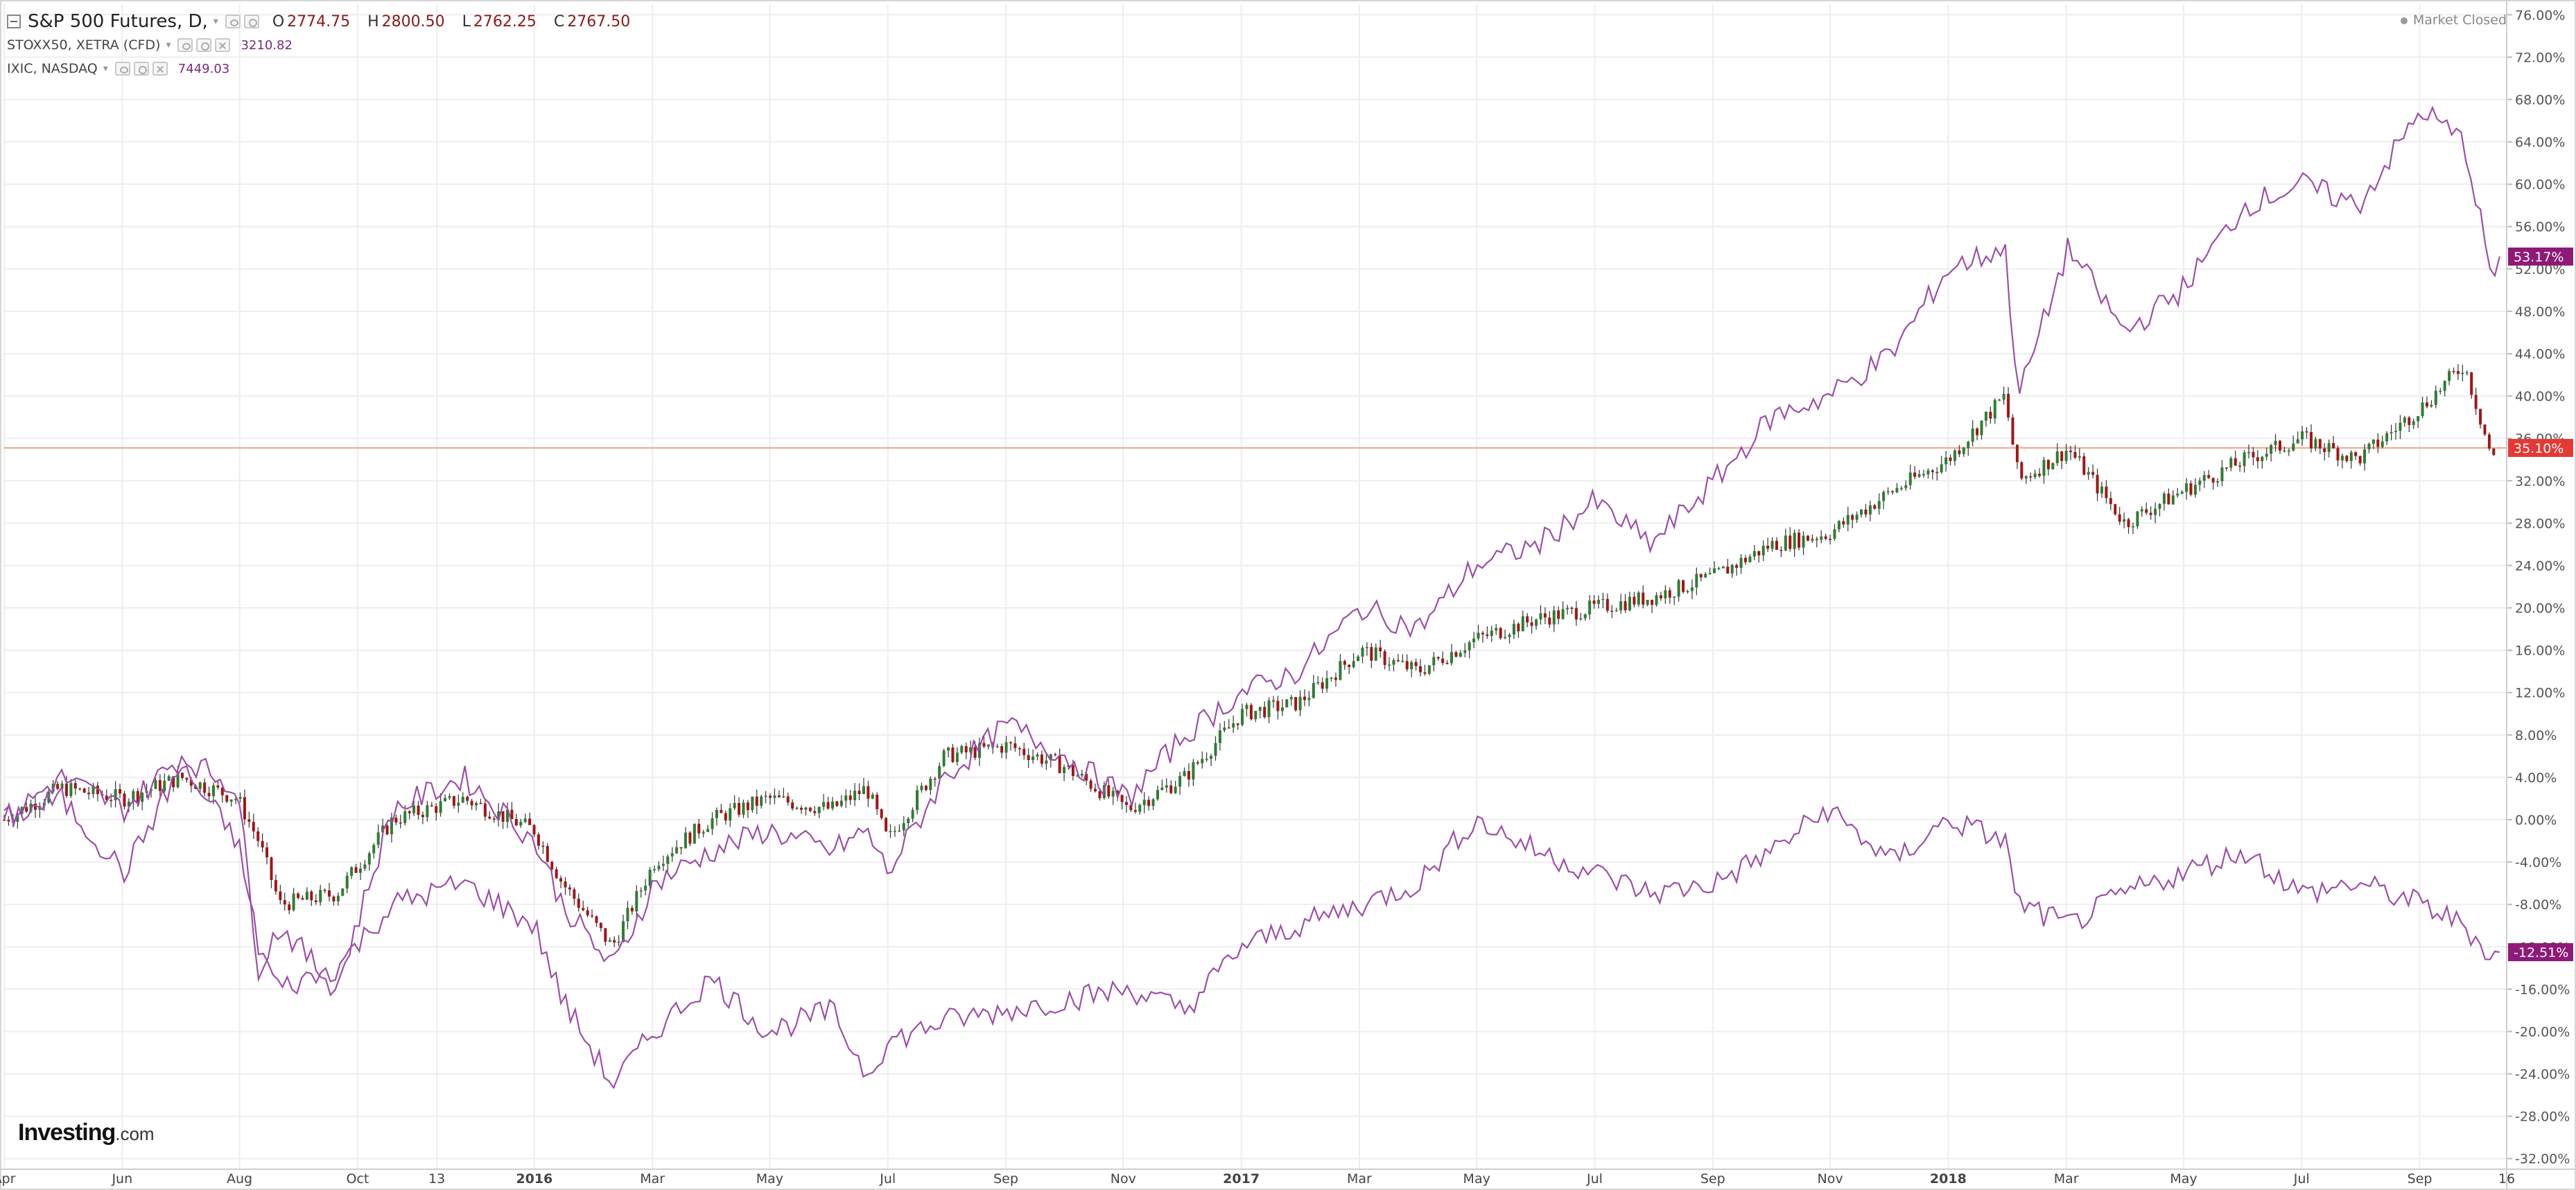 This screenshot has width=2576, height=1190. Describe the element at coordinates (2540, 312) in the screenshot. I see `y-tick-label: 48.00%` at that location.